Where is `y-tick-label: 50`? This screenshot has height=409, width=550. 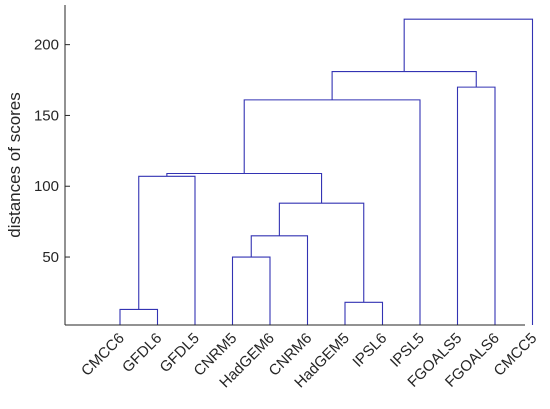 y-tick-label: 50 is located at coordinates (50, 257).